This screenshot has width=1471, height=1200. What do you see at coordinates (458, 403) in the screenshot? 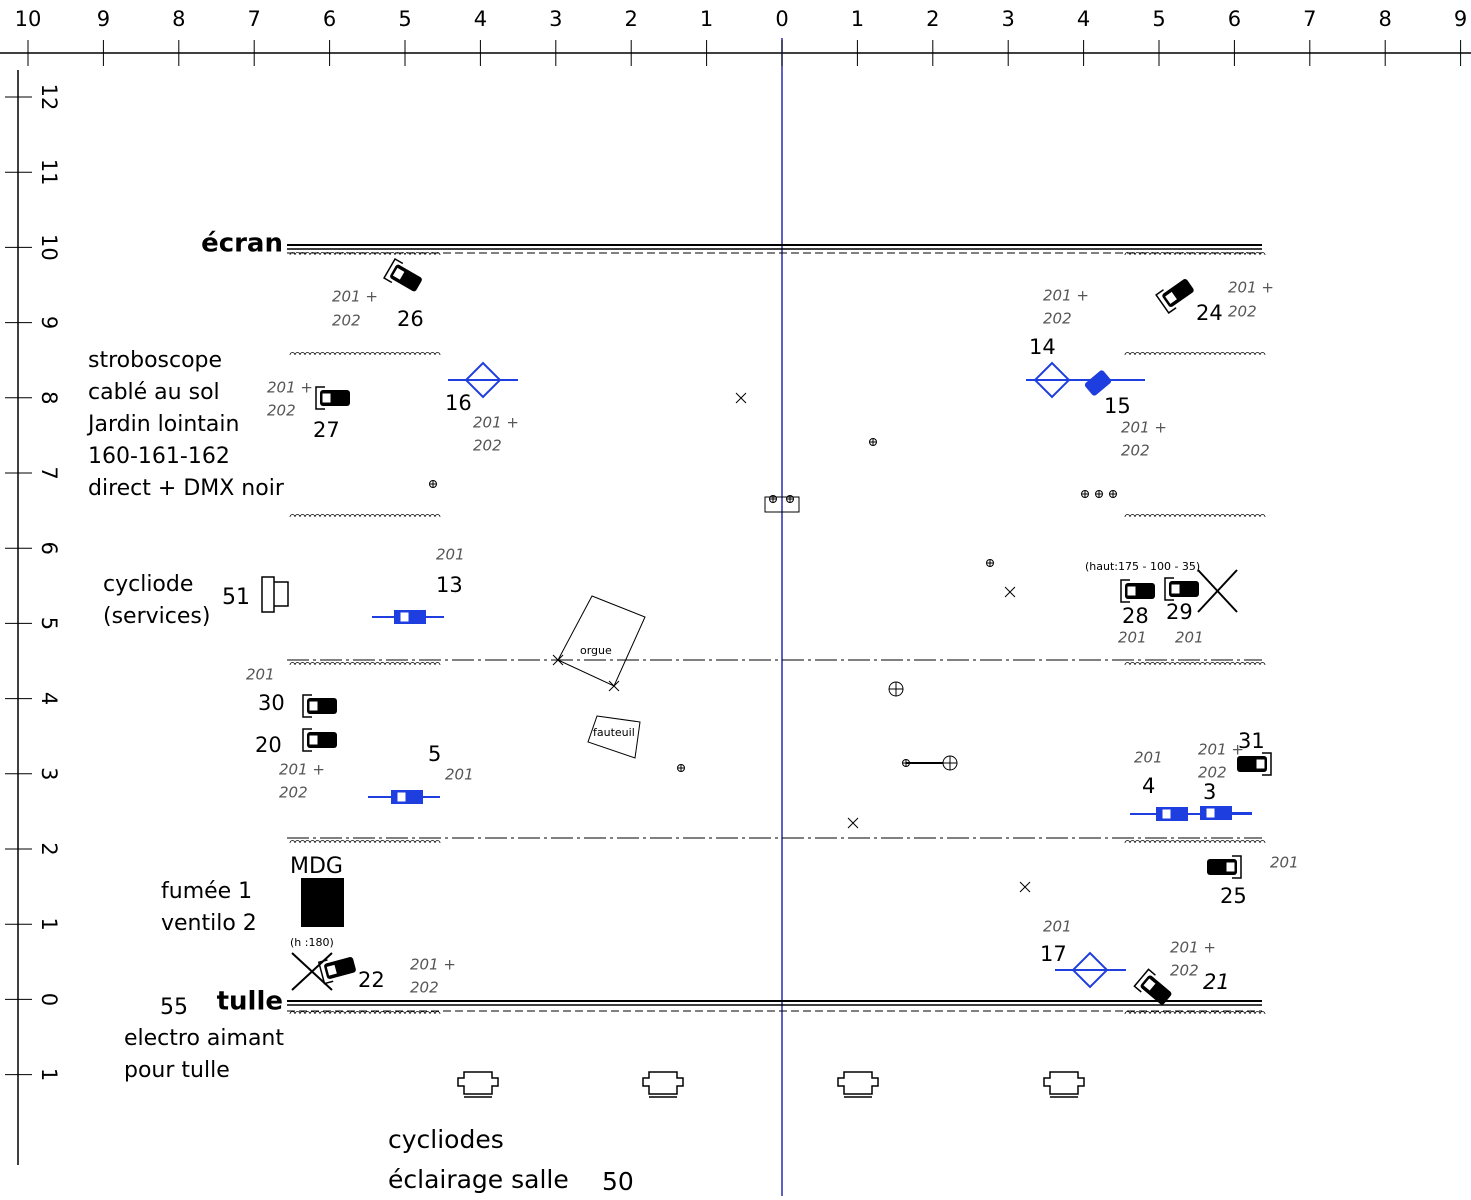
I see `fixture-number: 16` at bounding box center [458, 403].